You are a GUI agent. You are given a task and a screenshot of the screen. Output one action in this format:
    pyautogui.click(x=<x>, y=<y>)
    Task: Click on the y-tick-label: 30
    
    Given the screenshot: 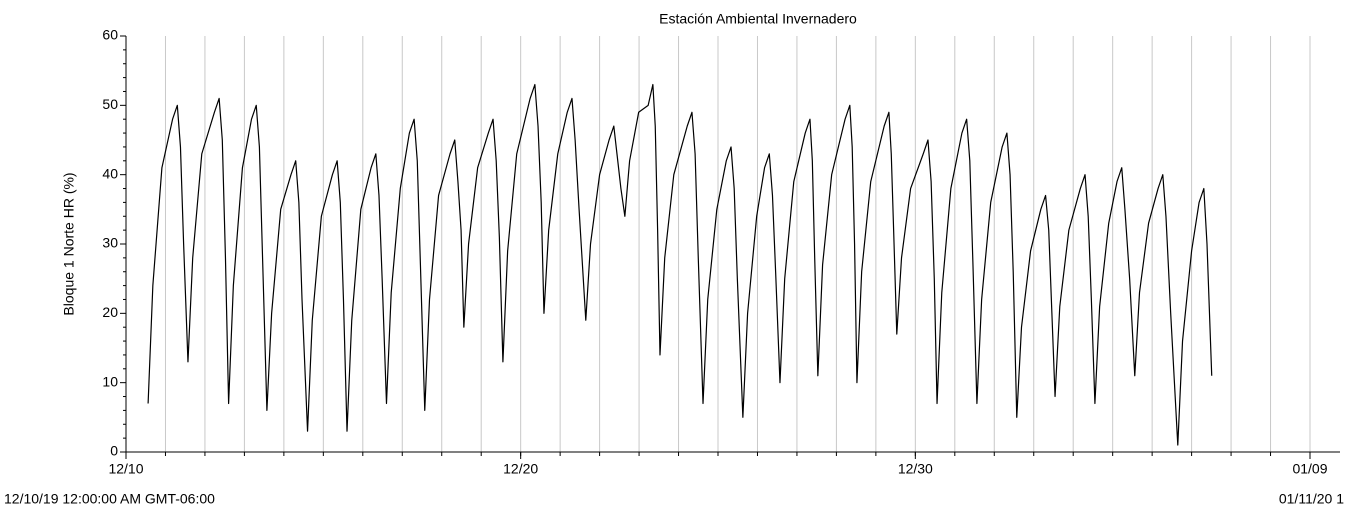 What is the action you would take?
    pyautogui.click(x=110, y=243)
    